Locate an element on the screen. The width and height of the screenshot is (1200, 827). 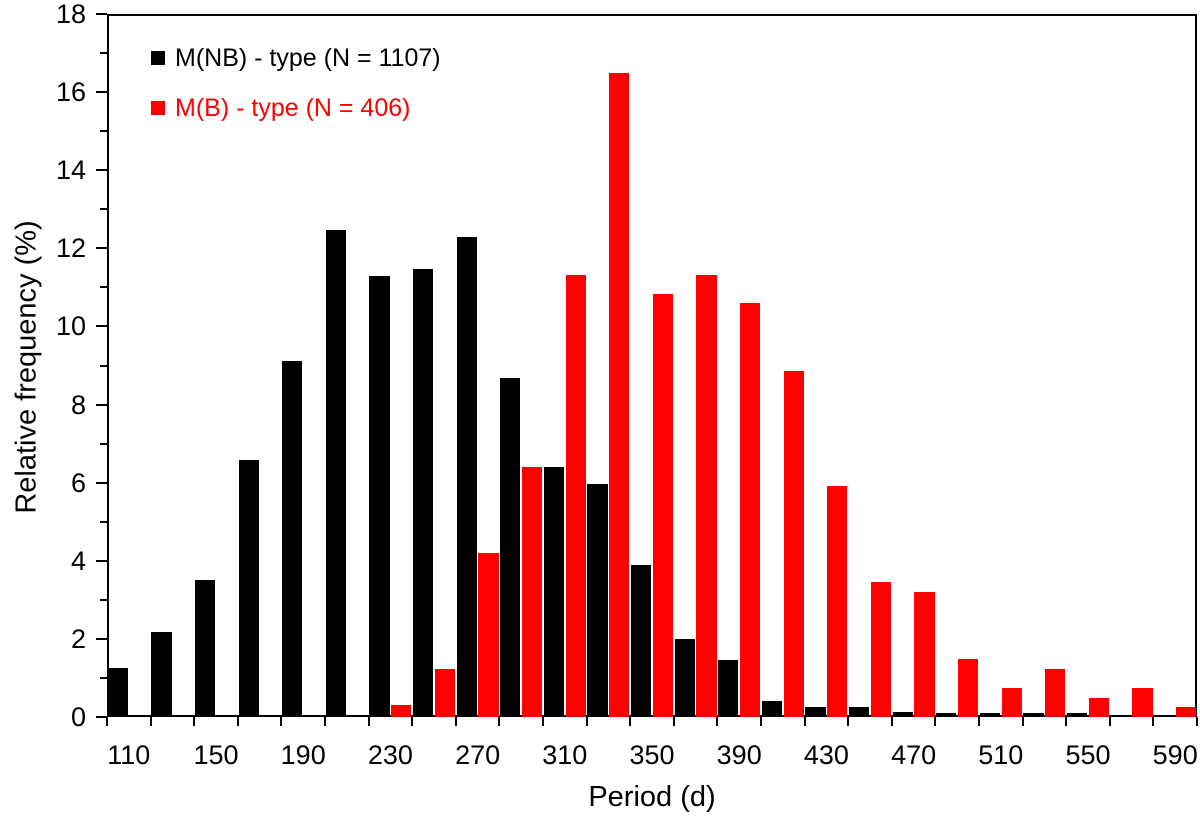
y-tick-label: 8 is located at coordinates (78, 404).